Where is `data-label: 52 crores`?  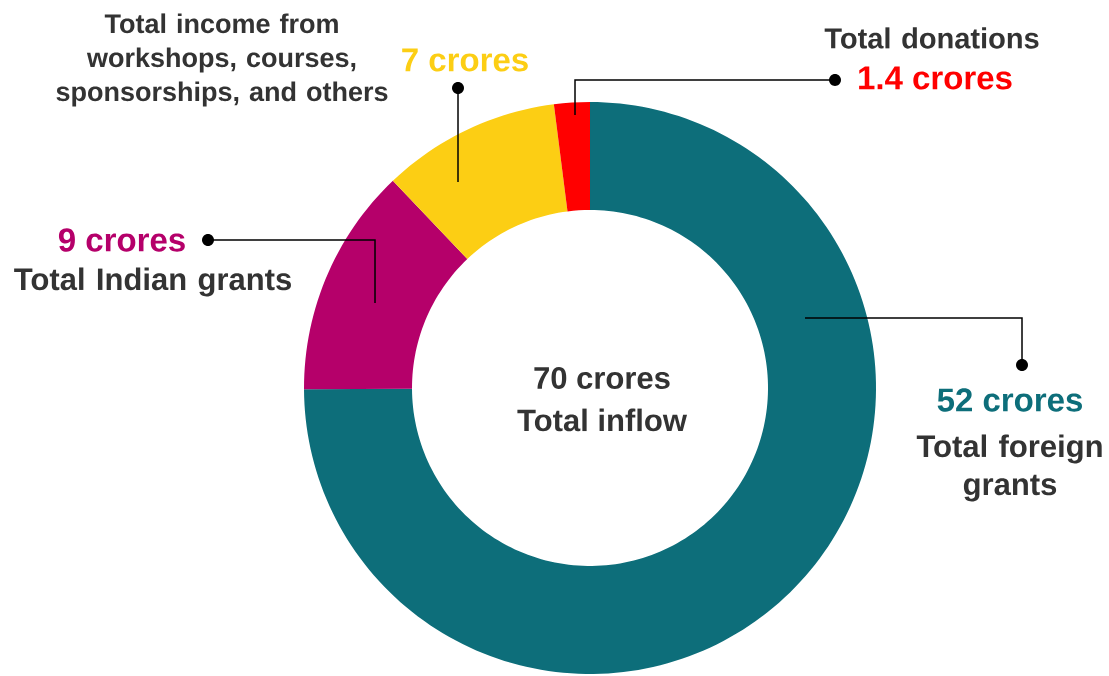 data-label: 52 crores is located at coordinates (1009, 400).